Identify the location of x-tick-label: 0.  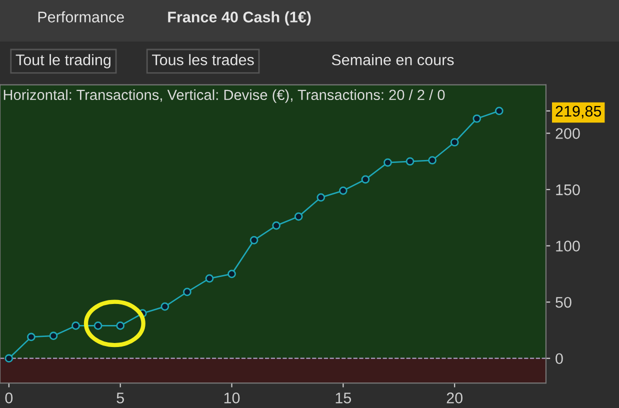
(9, 398).